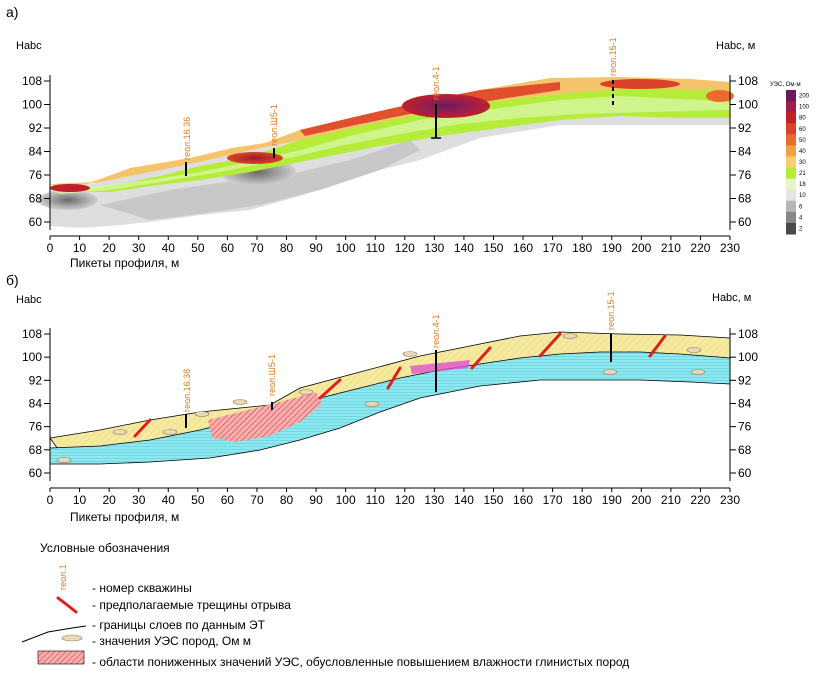  Describe the element at coordinates (804, 97) in the screenshot. I see `colorbar-label: 200` at that location.